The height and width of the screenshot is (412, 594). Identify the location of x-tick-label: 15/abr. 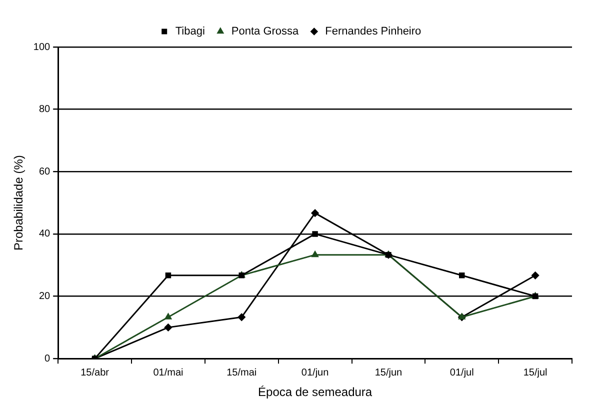
(95, 372).